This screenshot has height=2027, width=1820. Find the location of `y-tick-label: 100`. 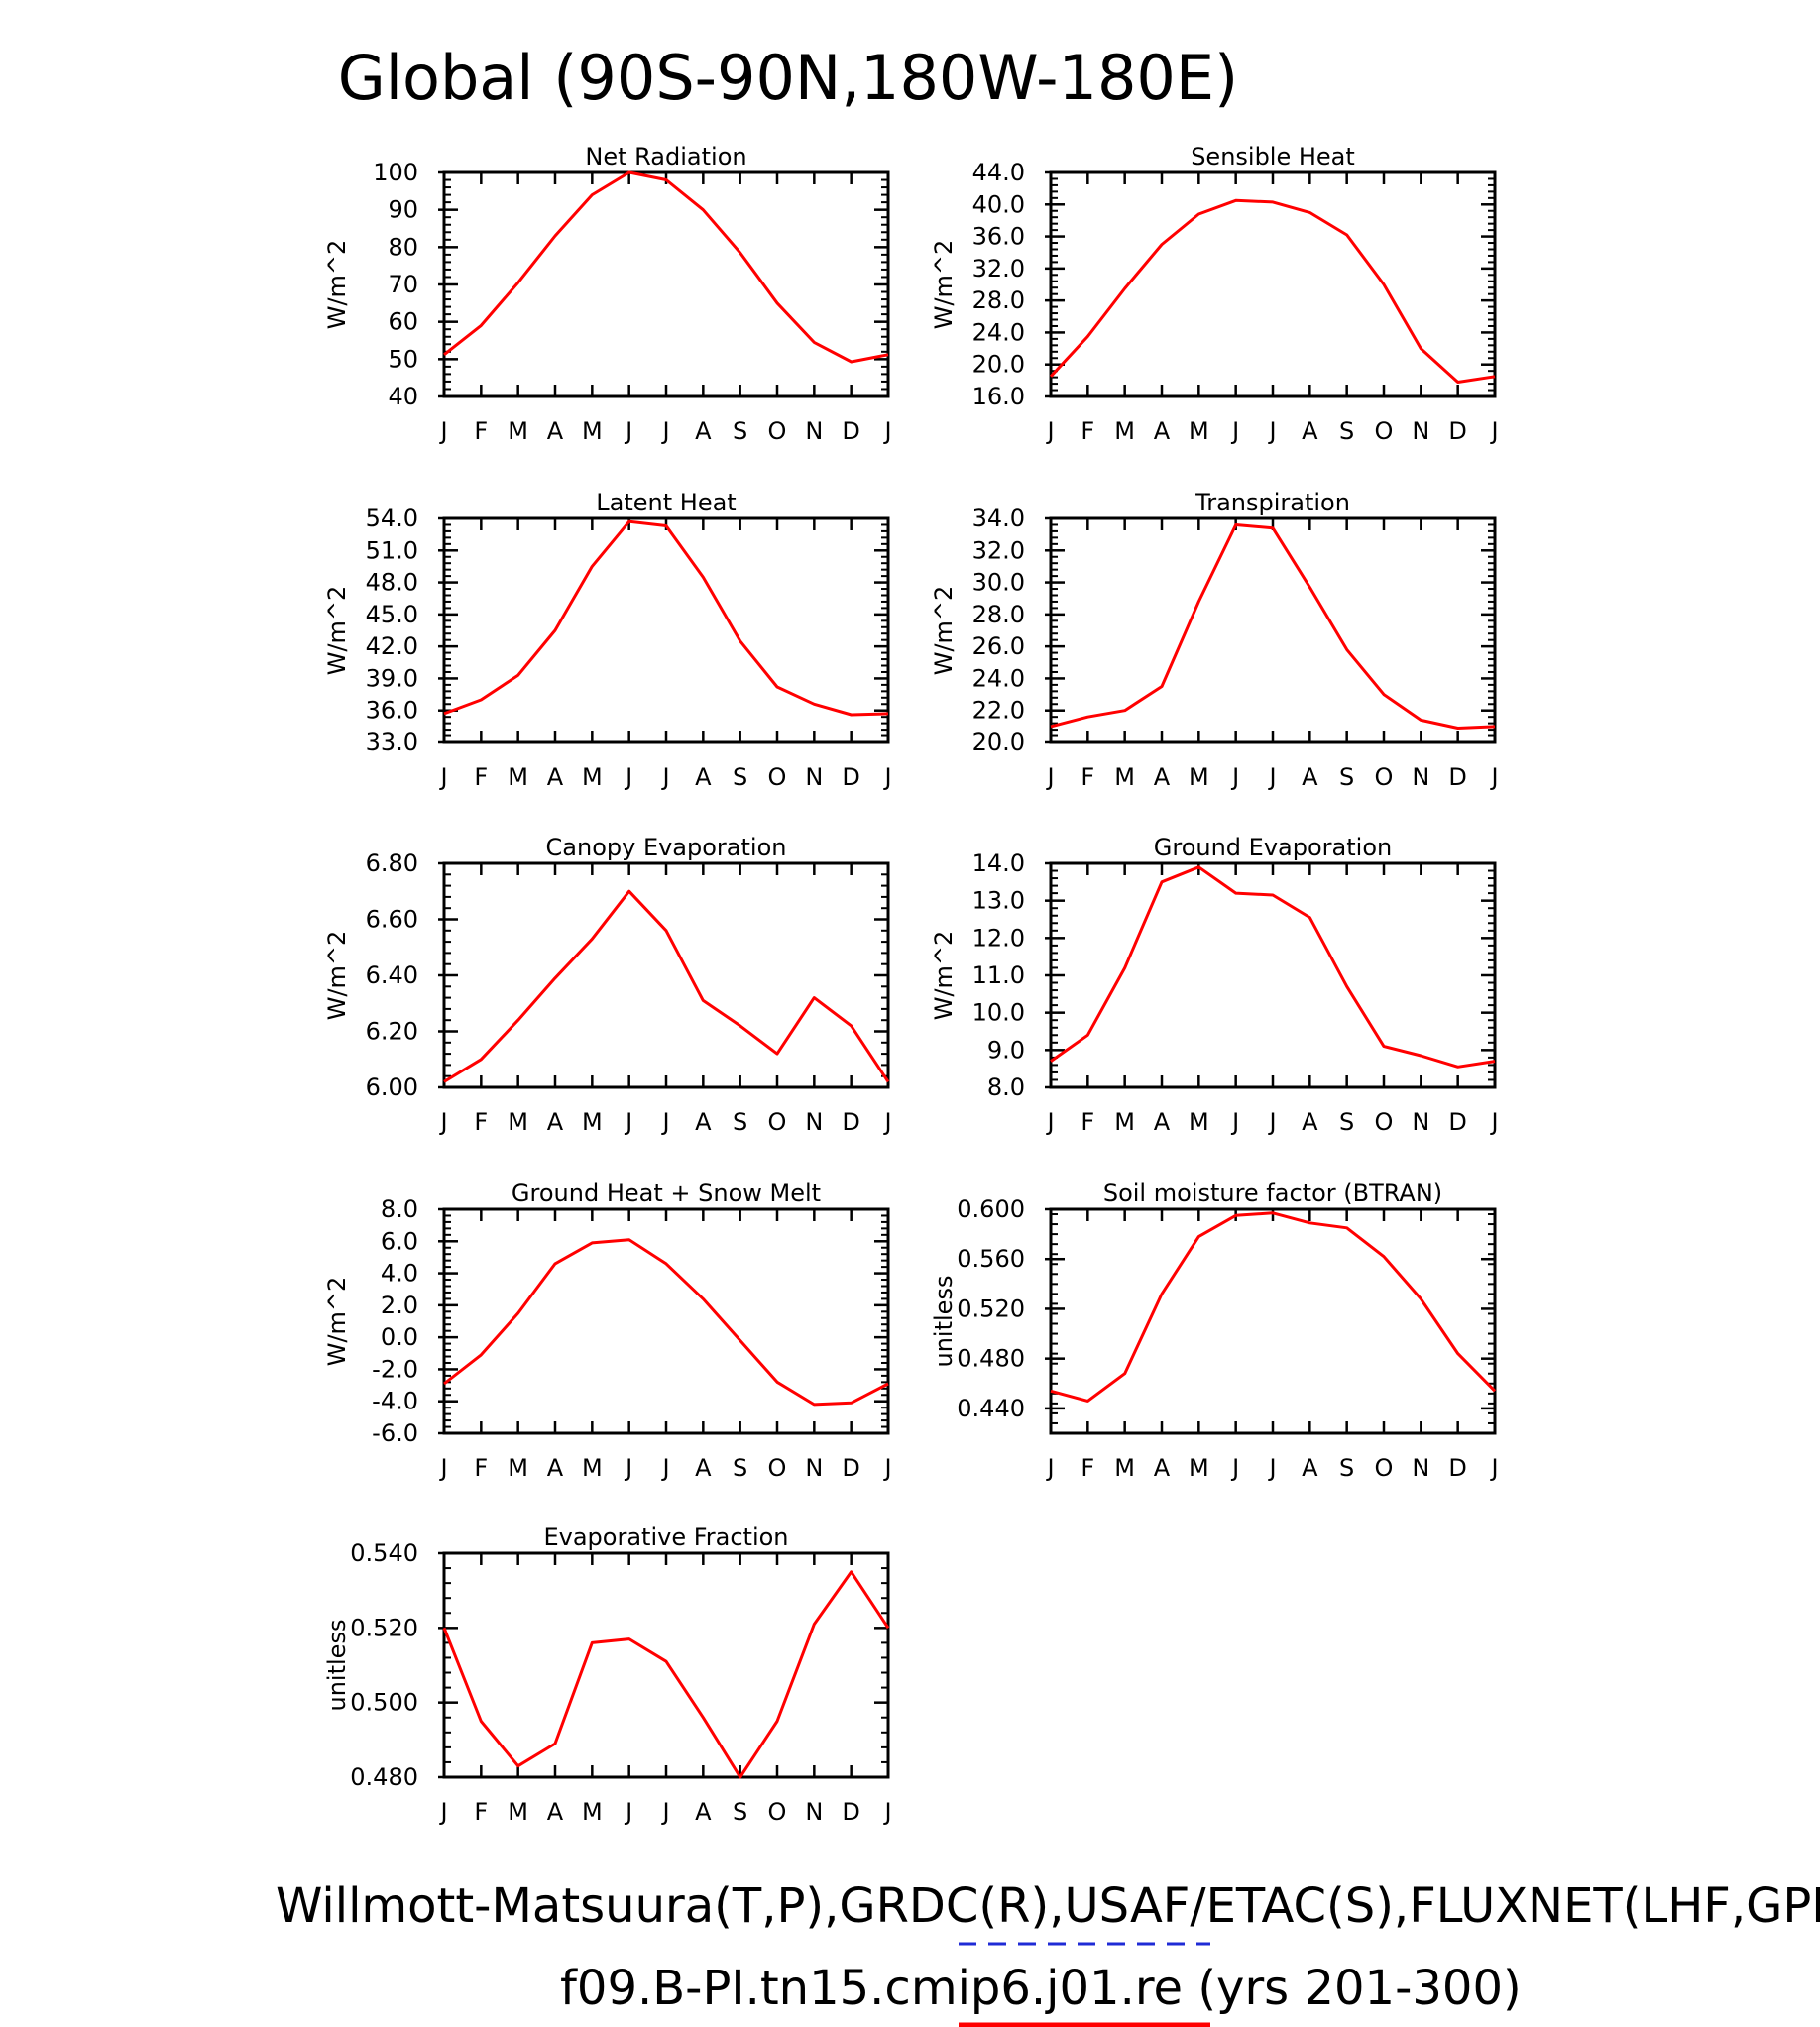

y-tick-label: 100 is located at coordinates (395, 172).